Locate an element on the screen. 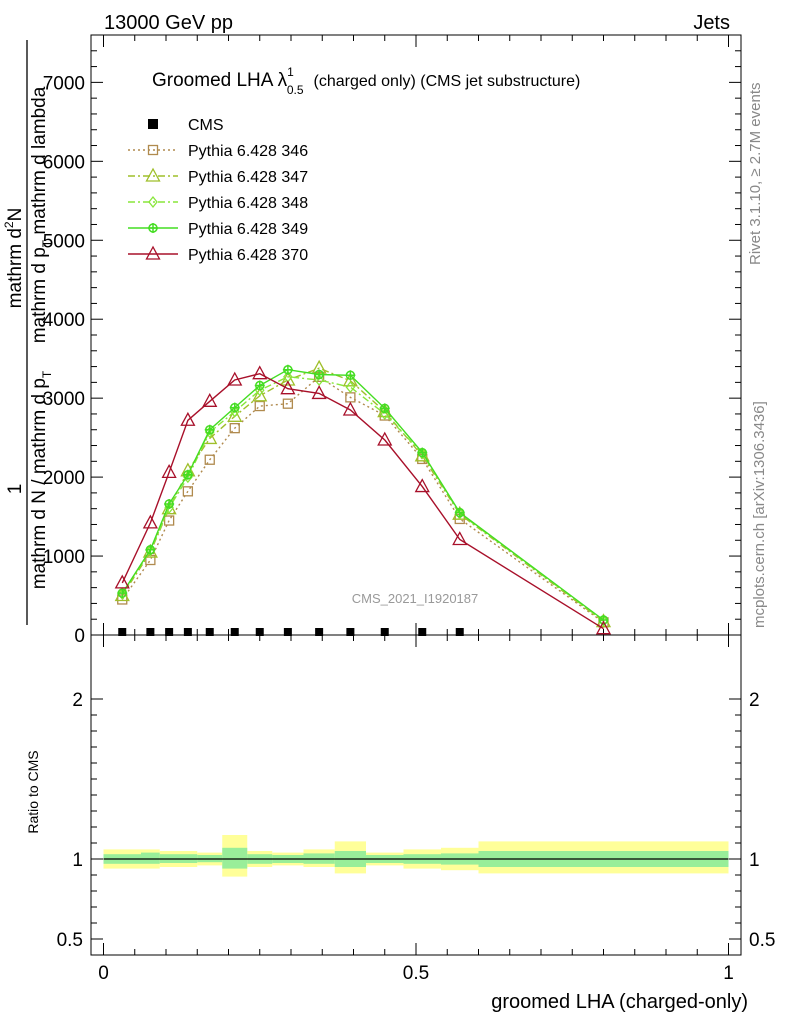  legend-item-0: Pythia 6.428 346 is located at coordinates (218, 151).